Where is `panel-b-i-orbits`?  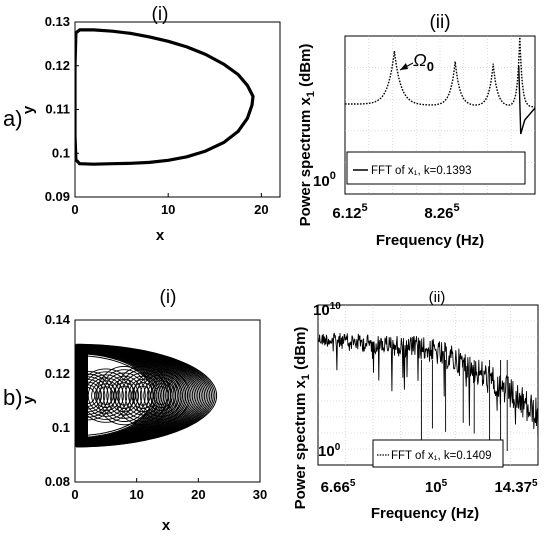 panel-b-i-orbits is located at coordinates (146, 395).